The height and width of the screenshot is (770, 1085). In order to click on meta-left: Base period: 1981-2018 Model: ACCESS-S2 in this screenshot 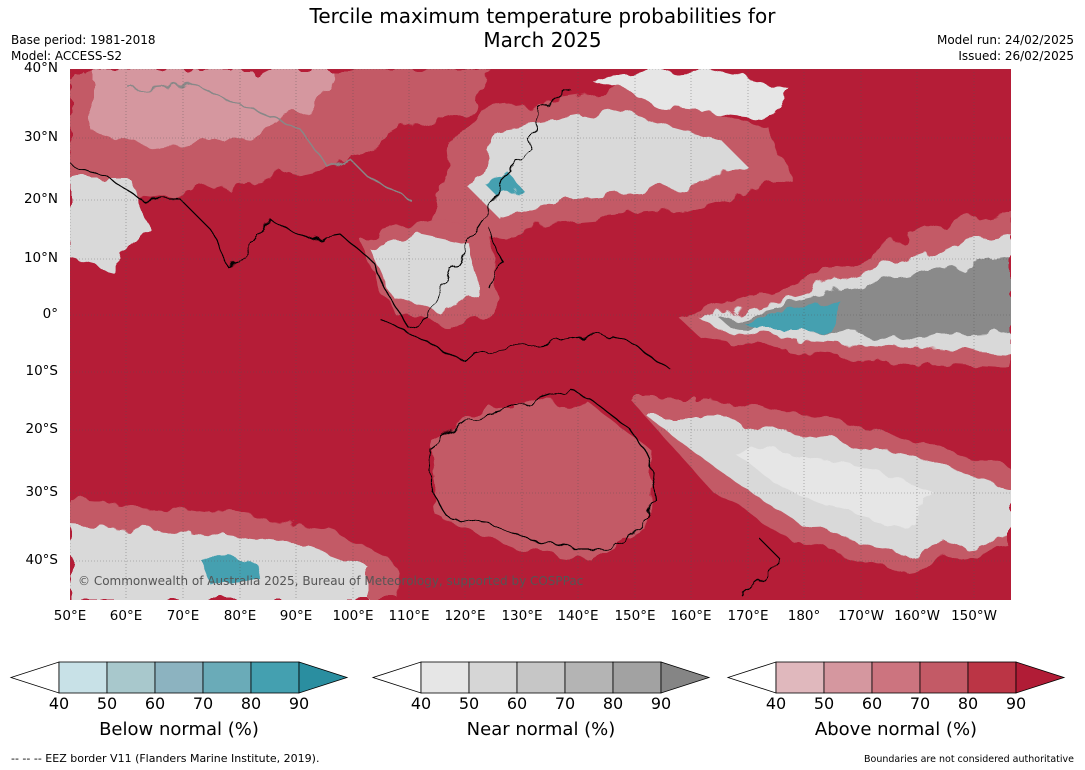, I will do `click(83, 48)`.